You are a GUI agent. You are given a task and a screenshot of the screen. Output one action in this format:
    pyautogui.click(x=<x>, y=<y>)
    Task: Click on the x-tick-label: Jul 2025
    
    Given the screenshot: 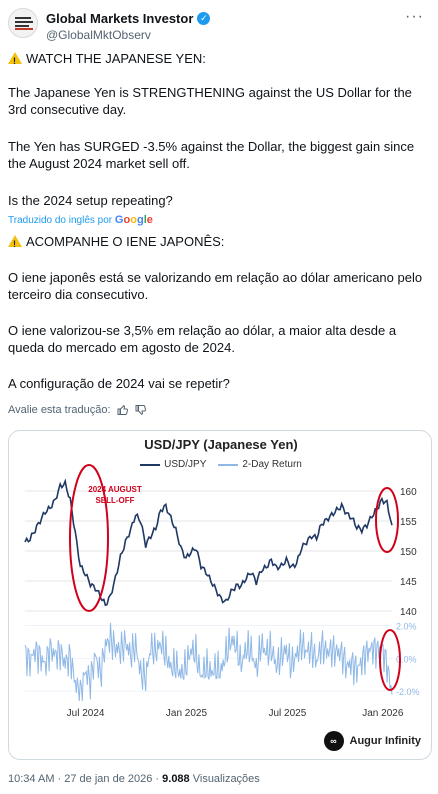 What is the action you would take?
    pyautogui.click(x=287, y=713)
    